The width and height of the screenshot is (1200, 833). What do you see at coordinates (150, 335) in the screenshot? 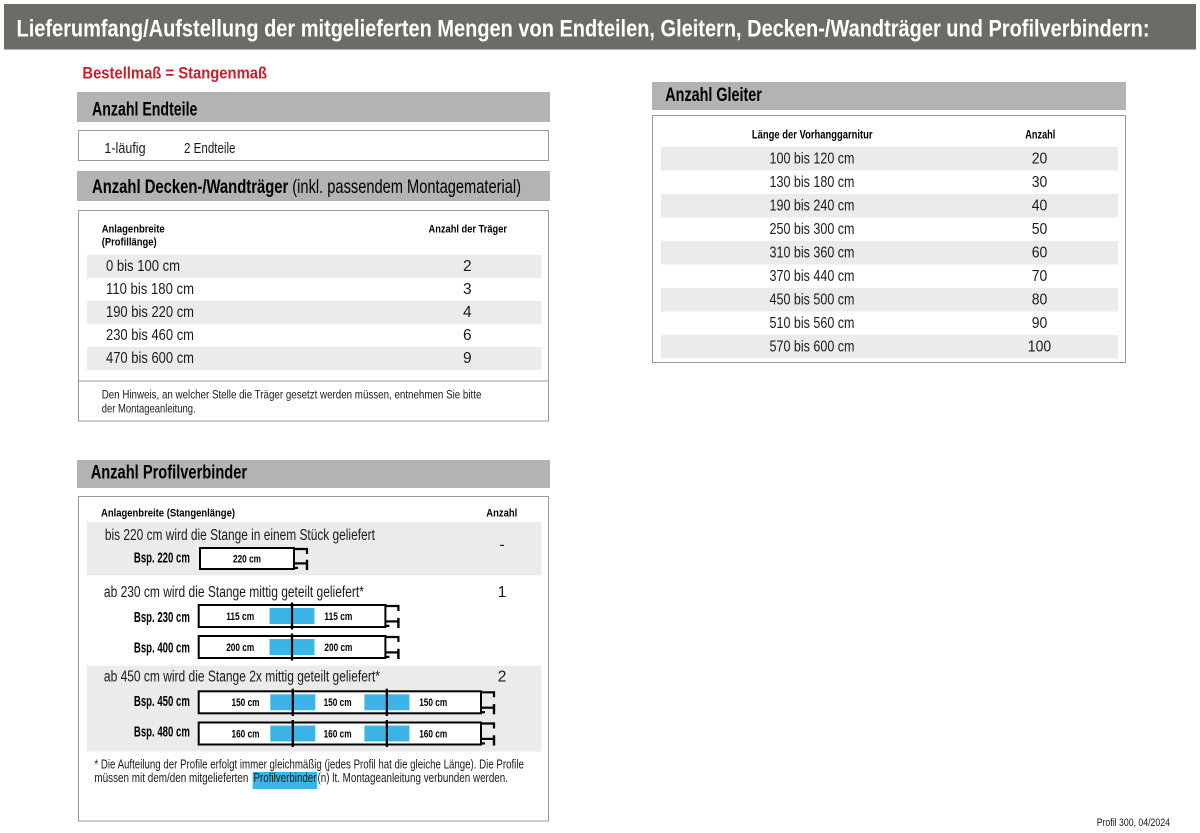
I see `svg-text: 230 bis 460 cm` at bounding box center [150, 335].